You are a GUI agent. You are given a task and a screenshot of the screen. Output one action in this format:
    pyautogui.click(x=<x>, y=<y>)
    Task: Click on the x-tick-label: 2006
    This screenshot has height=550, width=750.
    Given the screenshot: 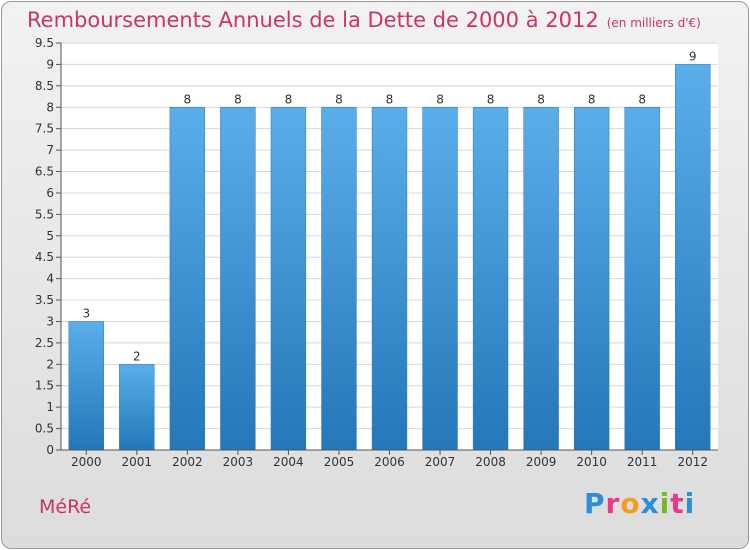 What is the action you would take?
    pyautogui.click(x=389, y=462)
    